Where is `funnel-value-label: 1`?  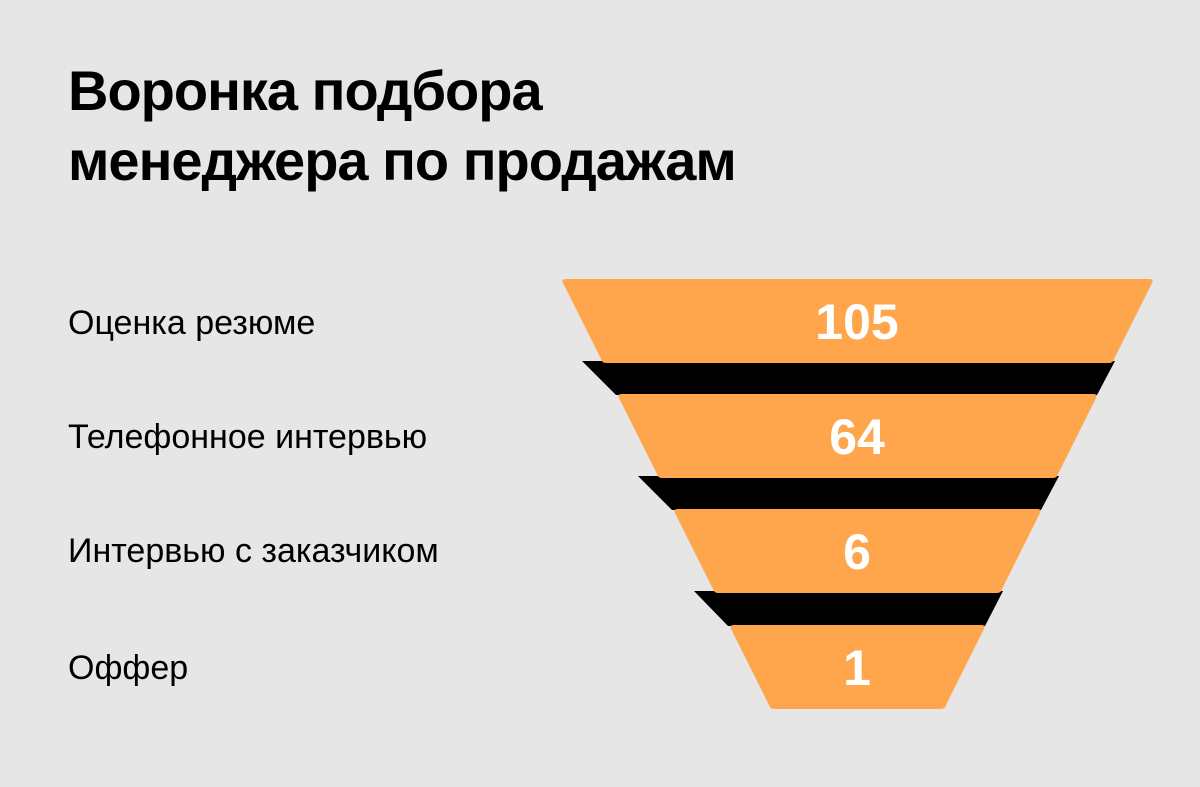 funnel-value-label: 1 is located at coordinates (857, 668).